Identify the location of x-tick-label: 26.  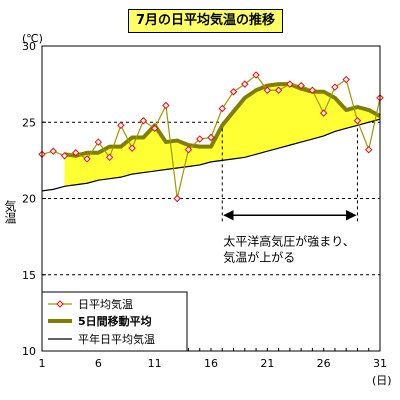
(324, 363).